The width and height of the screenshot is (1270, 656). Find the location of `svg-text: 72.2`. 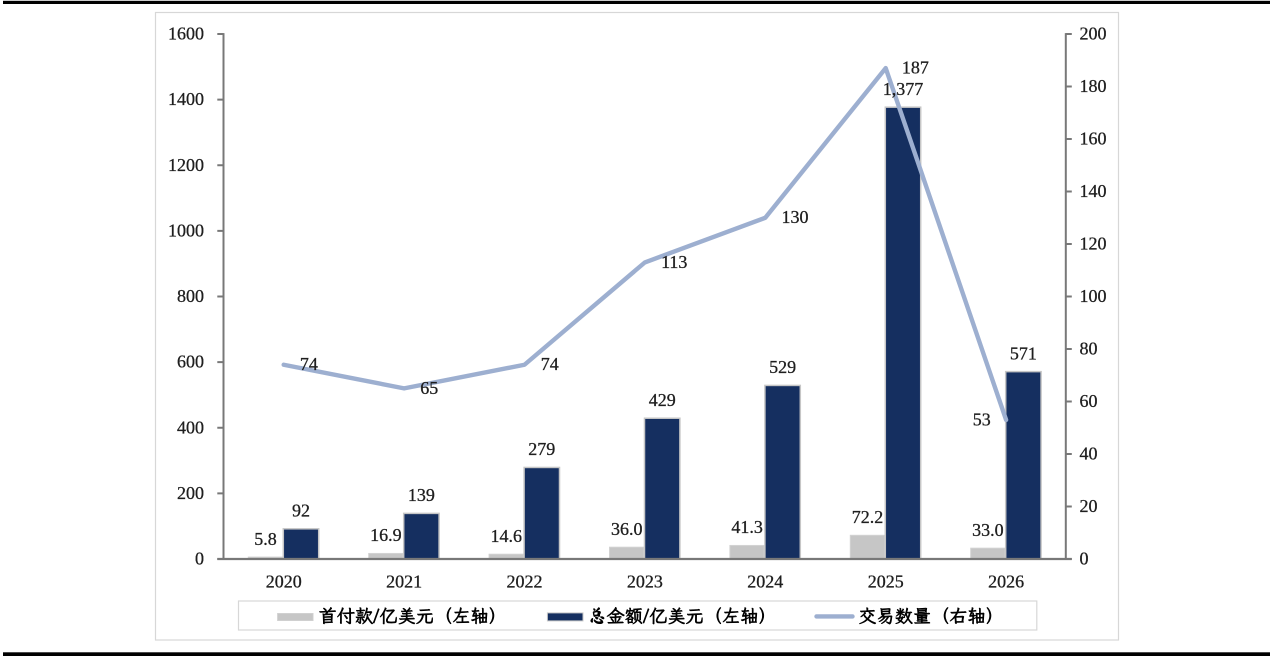

svg-text: 72.2 is located at coordinates (868, 517).